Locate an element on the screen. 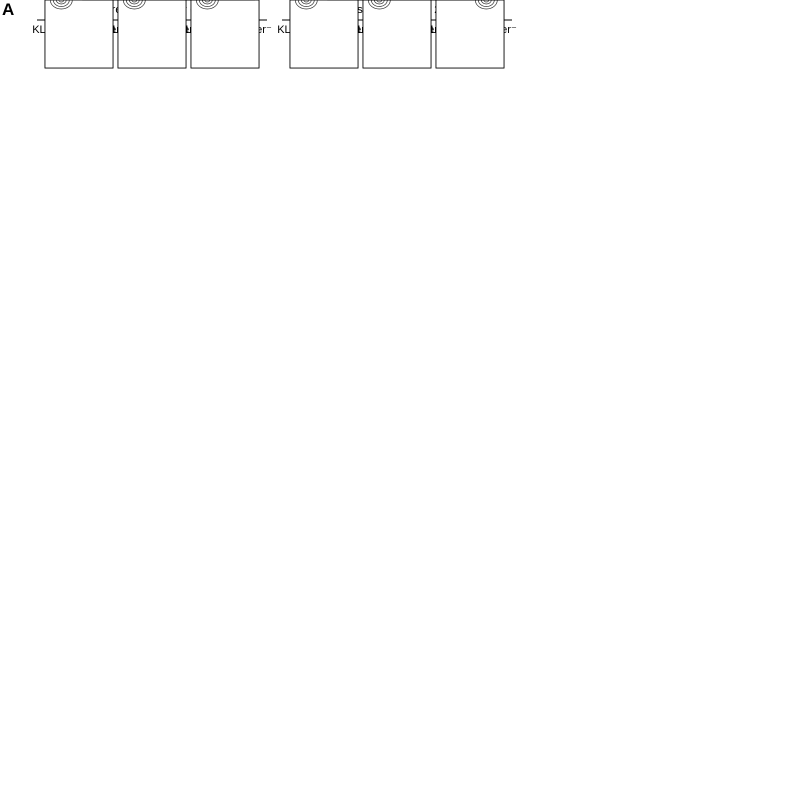 The image size is (800, 796). quadrant-value: 37.2 is located at coordinates (346, 1).